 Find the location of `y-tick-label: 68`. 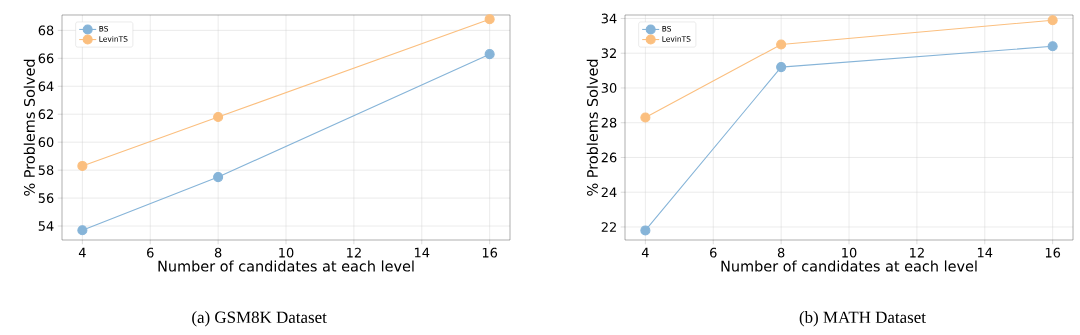

y-tick-label: 68 is located at coordinates (46, 30).